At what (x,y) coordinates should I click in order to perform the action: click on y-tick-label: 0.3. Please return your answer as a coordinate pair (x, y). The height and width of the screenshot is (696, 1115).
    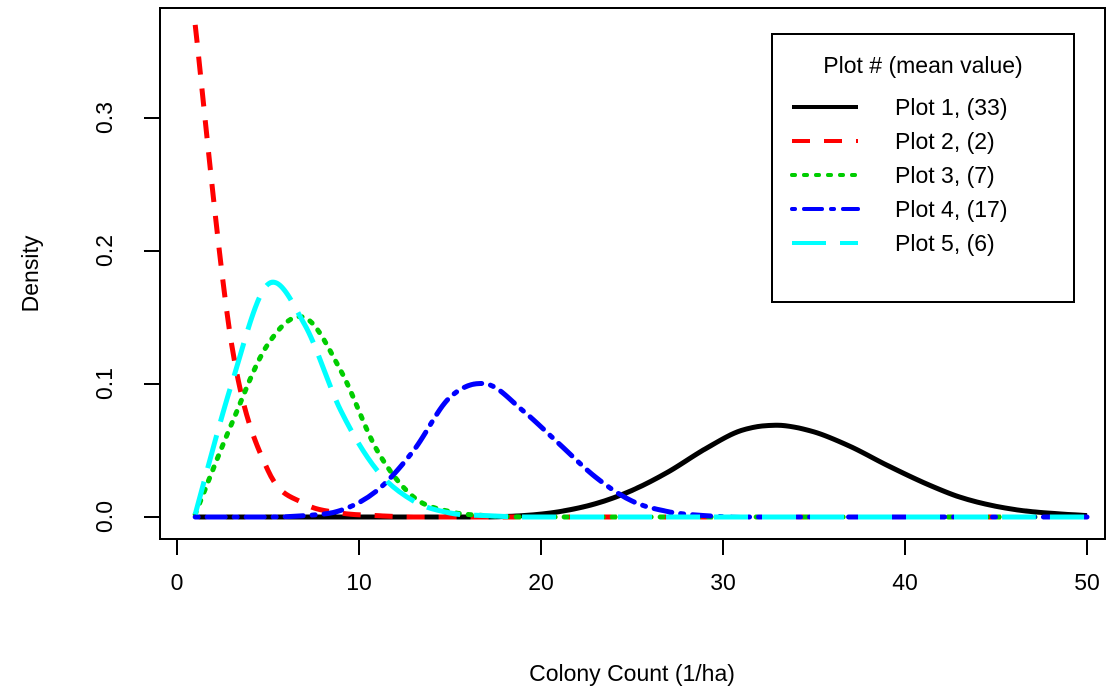
    Looking at the image, I should click on (104, 118).